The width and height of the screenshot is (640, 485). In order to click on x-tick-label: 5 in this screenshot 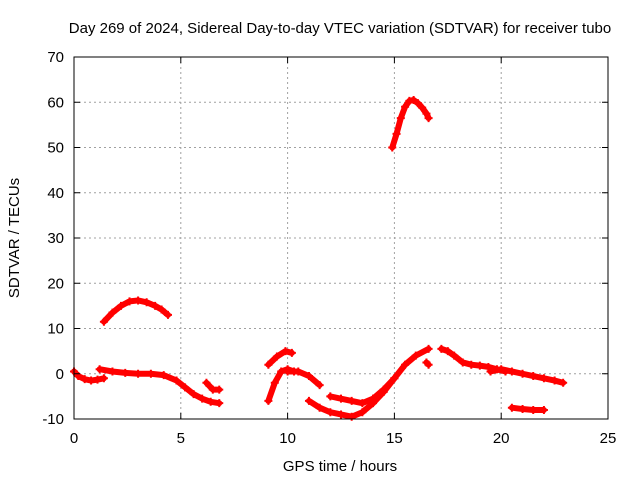, I will do `click(181, 438)`.